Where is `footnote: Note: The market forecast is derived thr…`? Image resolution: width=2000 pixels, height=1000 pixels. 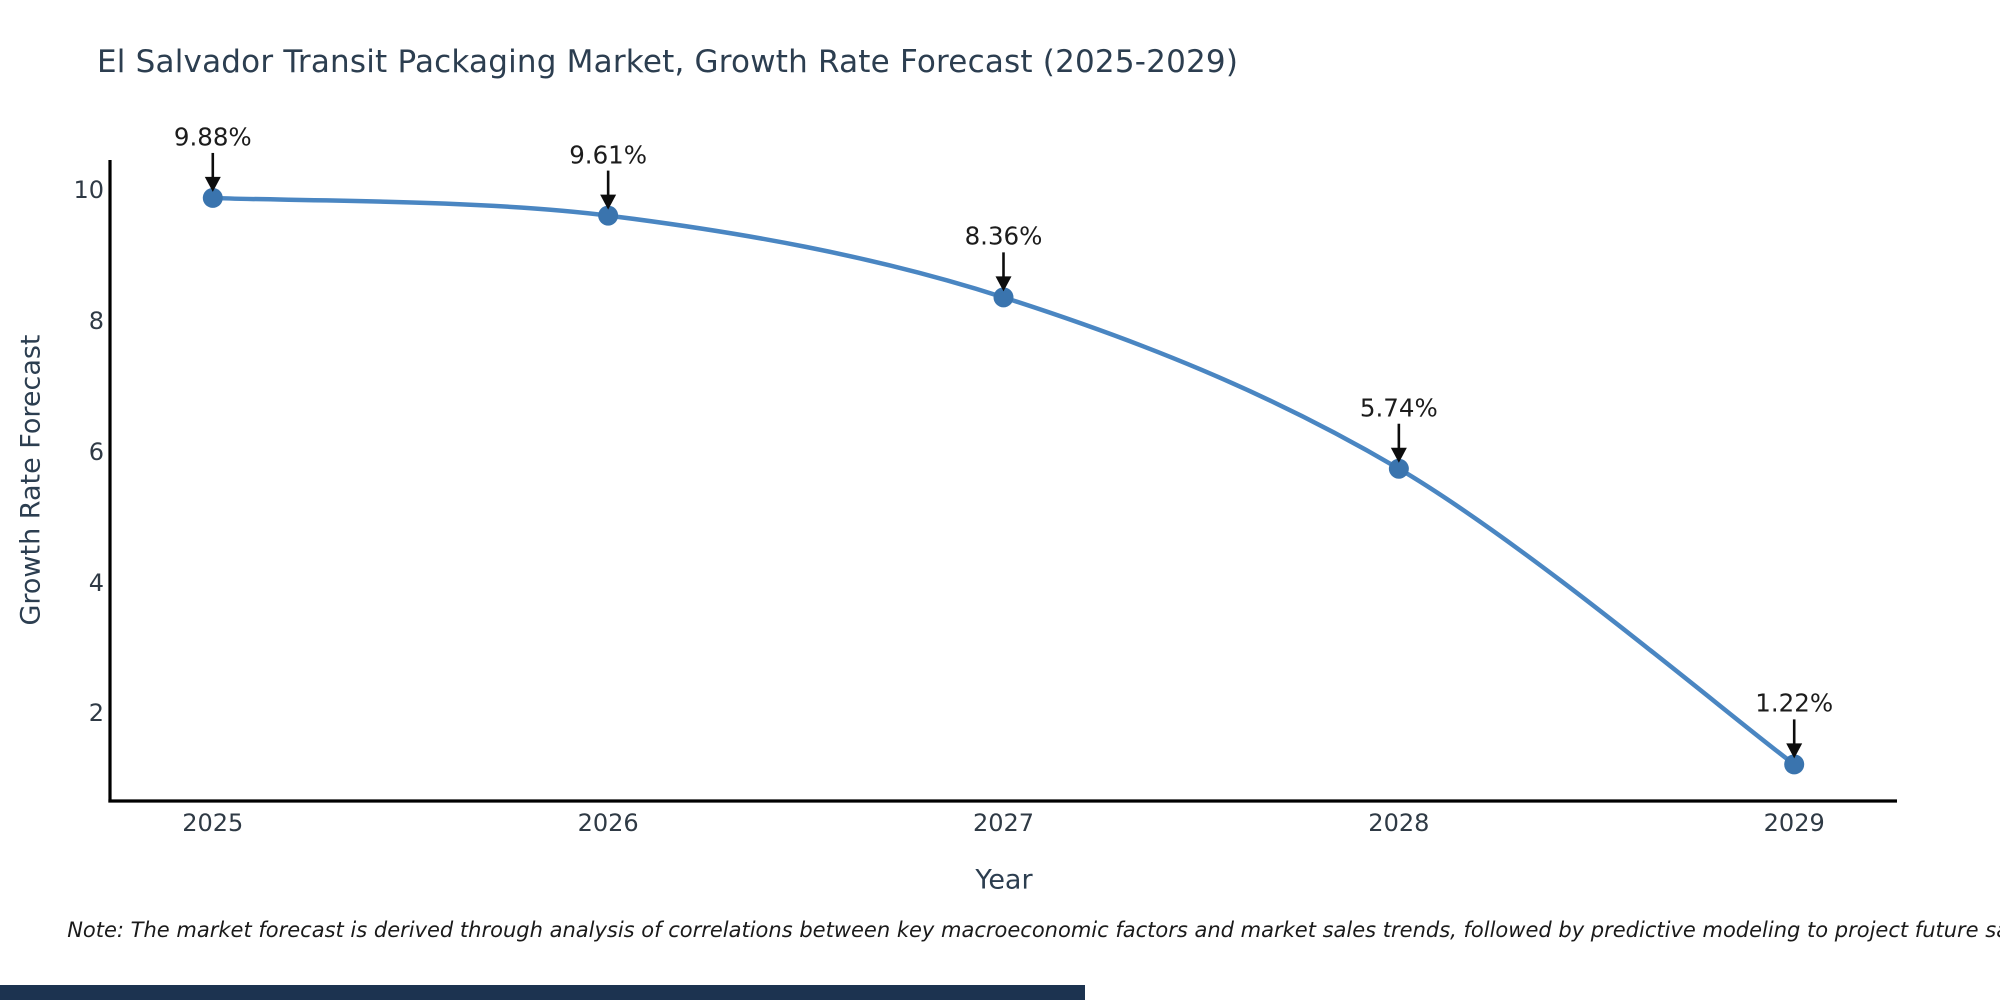
footnote: Note: The market forecast is derived thr… is located at coordinates (1033, 930).